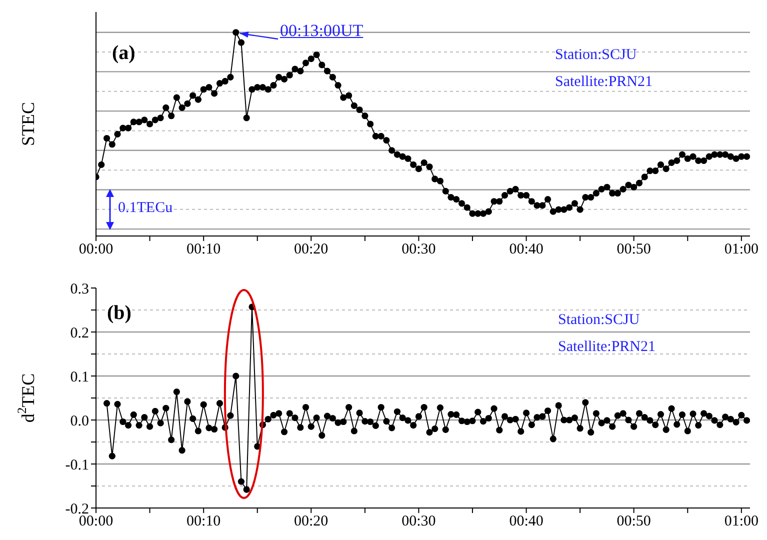 This screenshot has width=767, height=540. What do you see at coordinates (145, 208) in the screenshot?
I see `annotation: 0.1TECu` at bounding box center [145, 208].